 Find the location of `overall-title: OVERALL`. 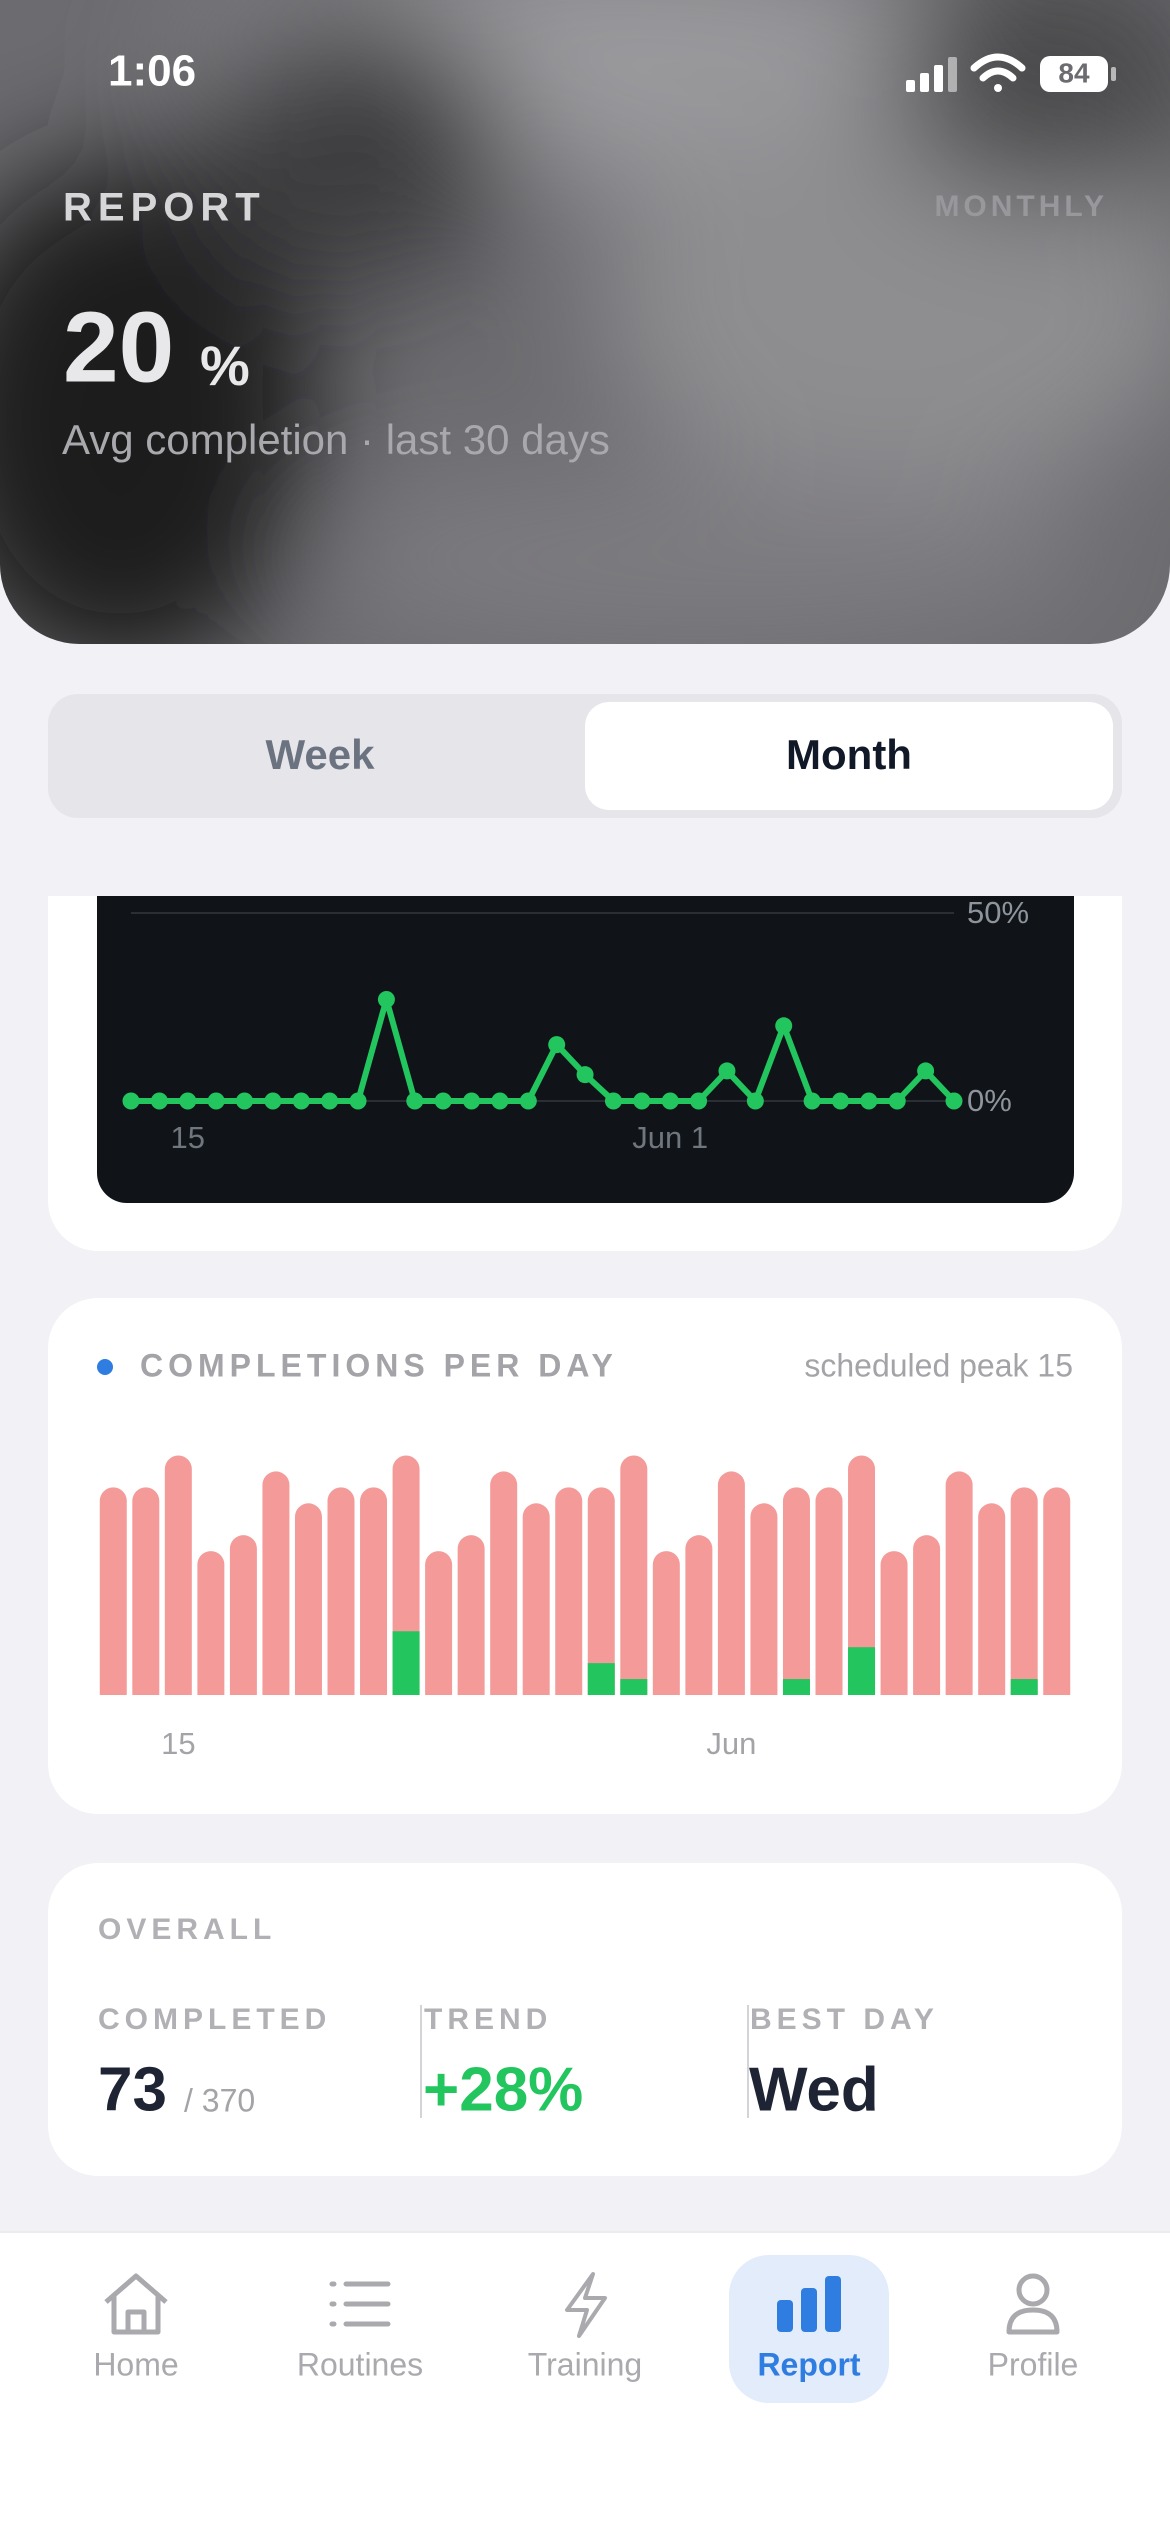

overall-title: OVERALL is located at coordinates (187, 1929).